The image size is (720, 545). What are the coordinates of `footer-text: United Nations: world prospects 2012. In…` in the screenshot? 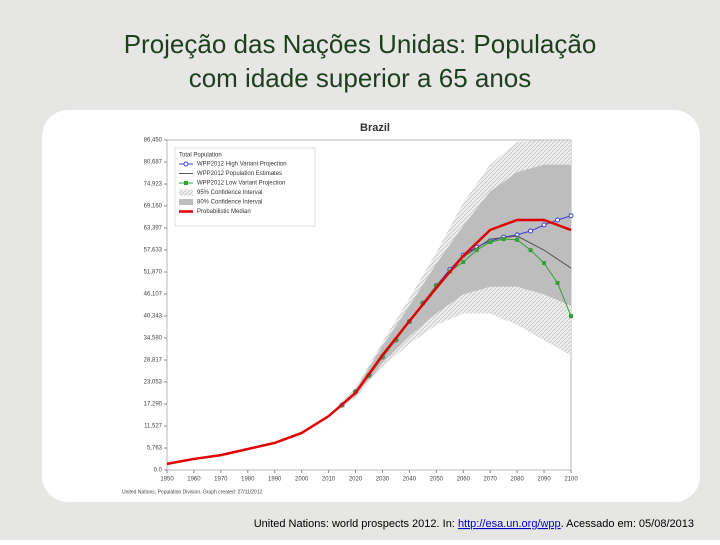 It's located at (356, 524).